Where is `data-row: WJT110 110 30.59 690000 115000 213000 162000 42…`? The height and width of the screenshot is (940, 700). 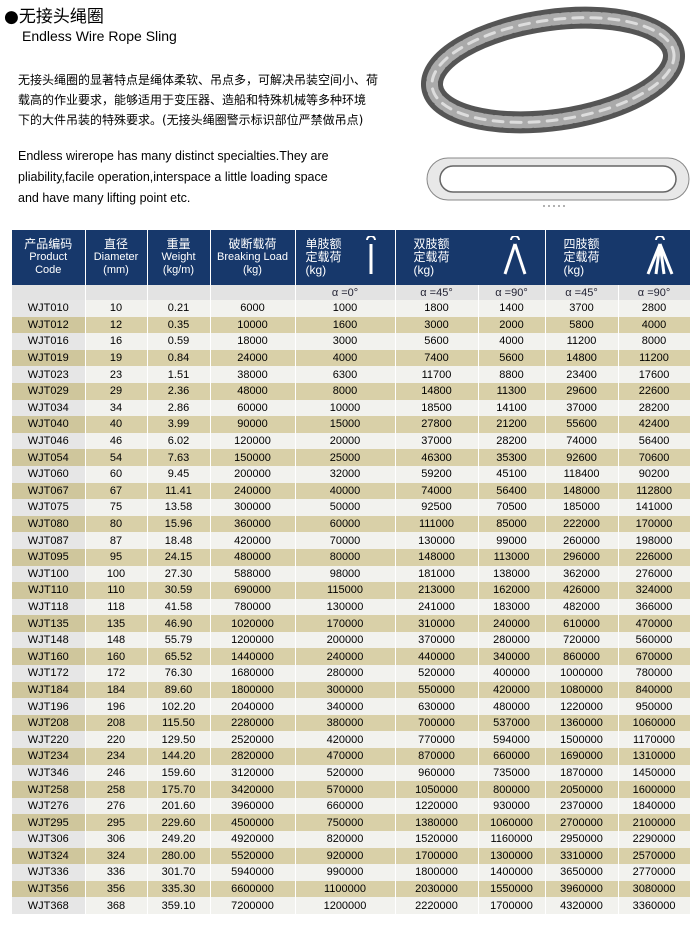
data-row: WJT110 110 30.59 690000 115000 213000 162000 42… is located at coordinates (351, 590).